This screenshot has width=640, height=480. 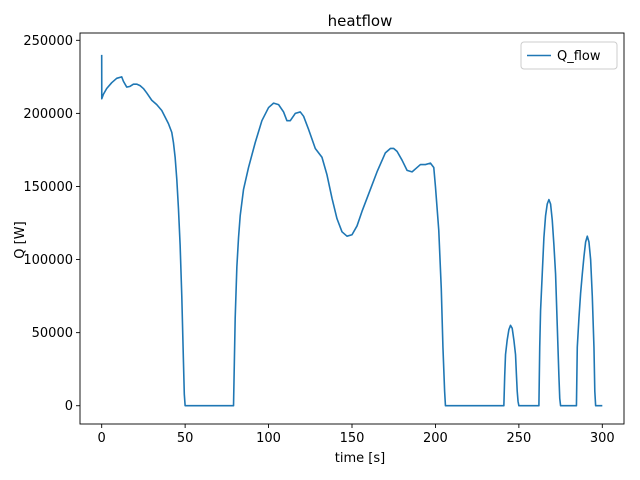 I want to click on x-tick-label: 0, so click(x=102, y=438).